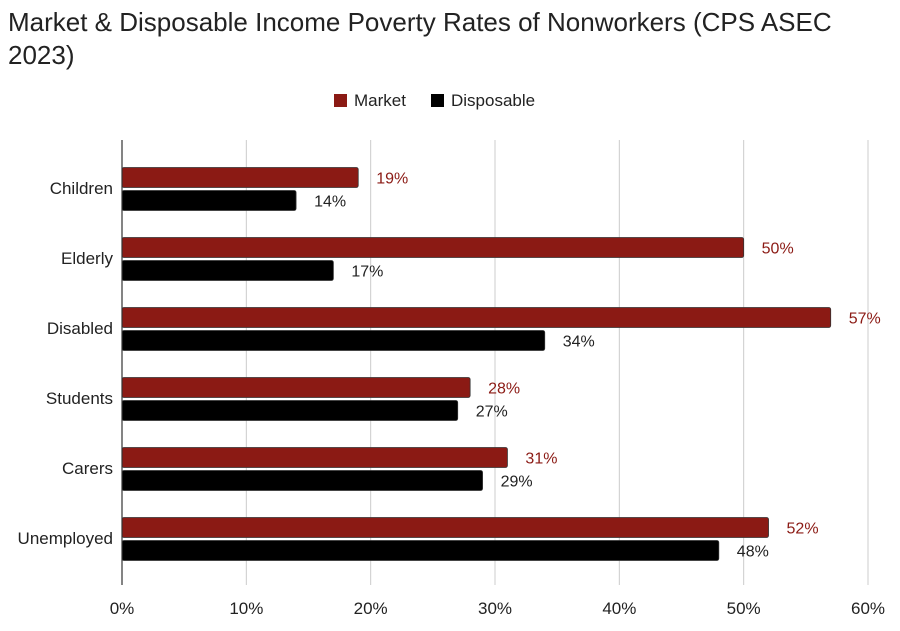  I want to click on data-label-disposable-disabled: 34%, so click(579, 342).